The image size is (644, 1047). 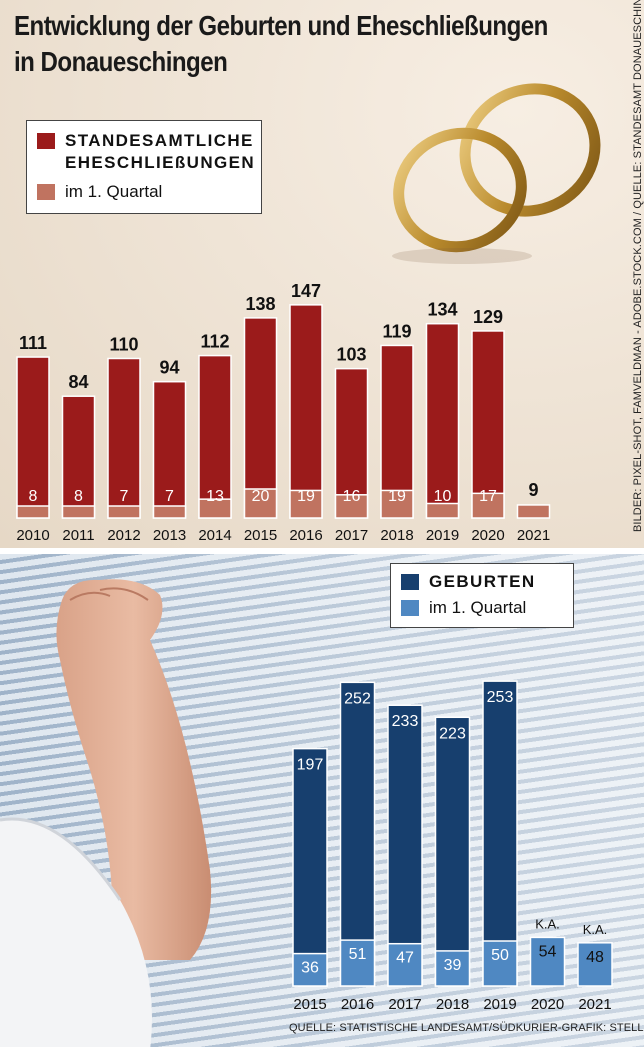 What do you see at coordinates (452, 851) in the screenshot?
I see `bar-births-2018` at bounding box center [452, 851].